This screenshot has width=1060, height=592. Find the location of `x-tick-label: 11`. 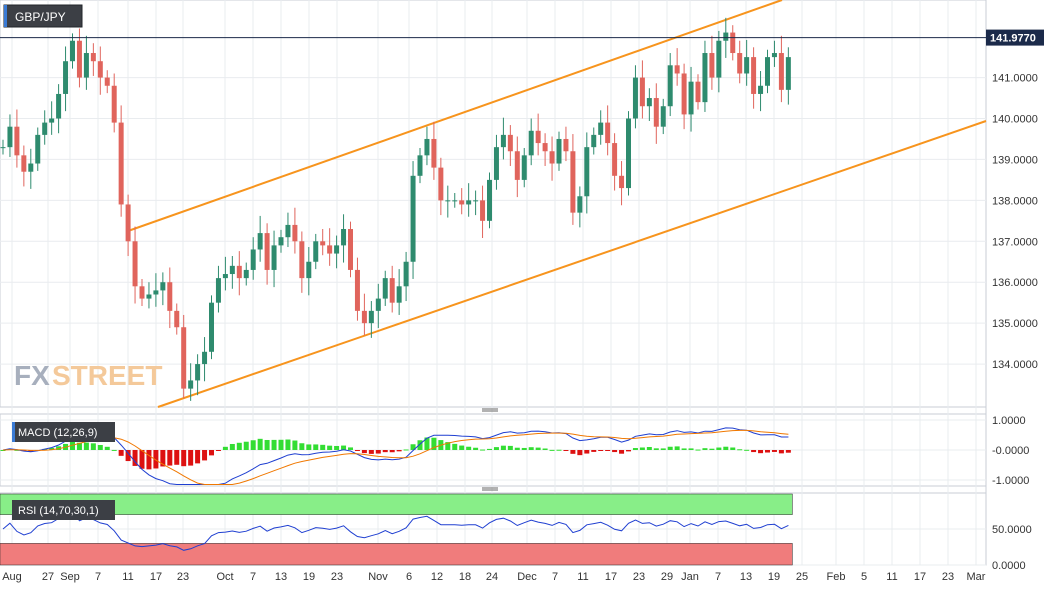

x-tick-label: 11 is located at coordinates (891, 577).